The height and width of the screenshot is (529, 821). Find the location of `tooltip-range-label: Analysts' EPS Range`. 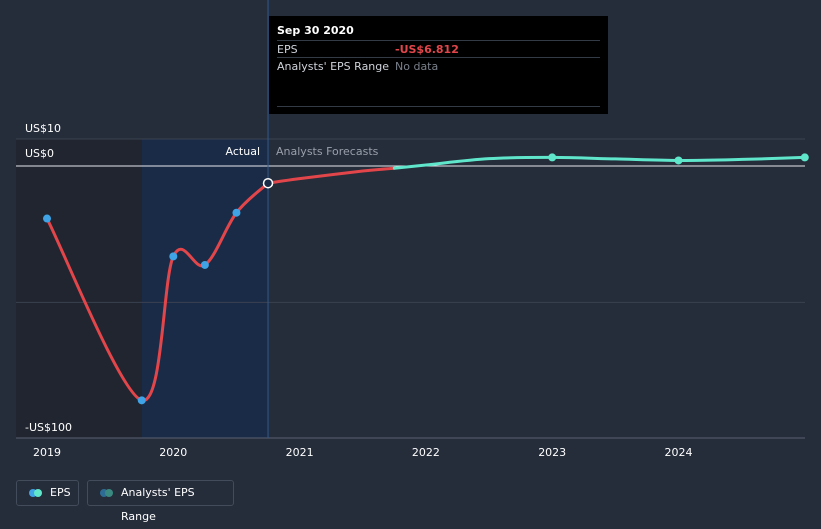

tooltip-range-label: Analysts' EPS Range is located at coordinates (333, 66).